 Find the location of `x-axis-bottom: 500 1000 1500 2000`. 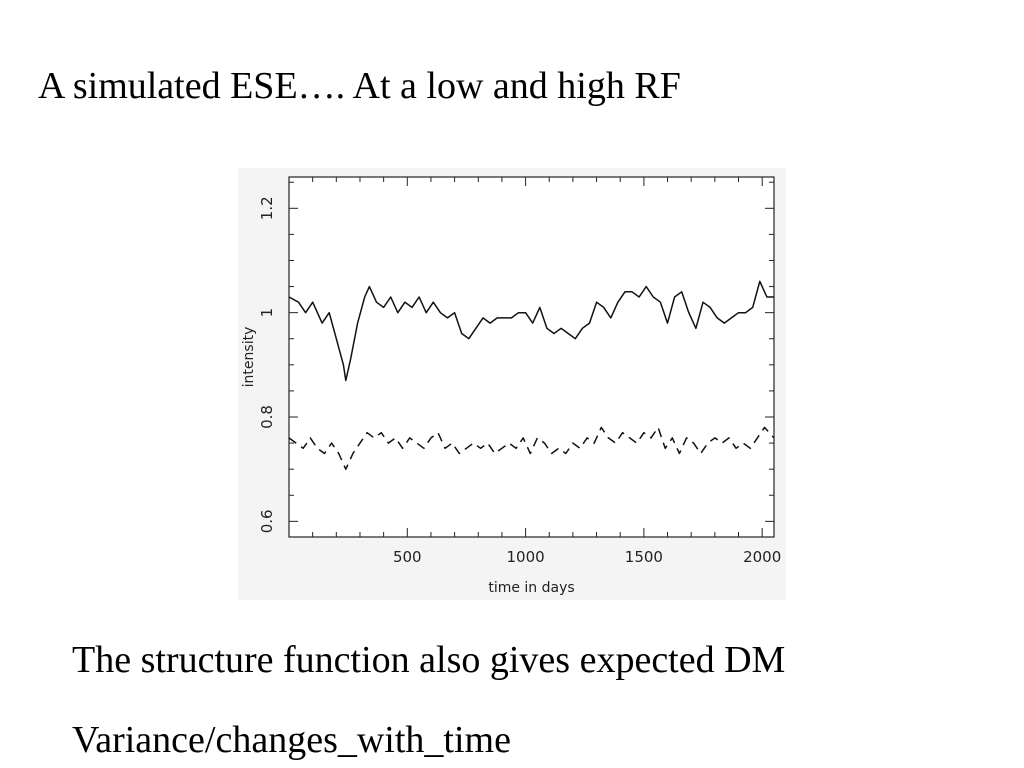

x-axis-bottom: 500 1000 1500 2000 is located at coordinates (546, 547).